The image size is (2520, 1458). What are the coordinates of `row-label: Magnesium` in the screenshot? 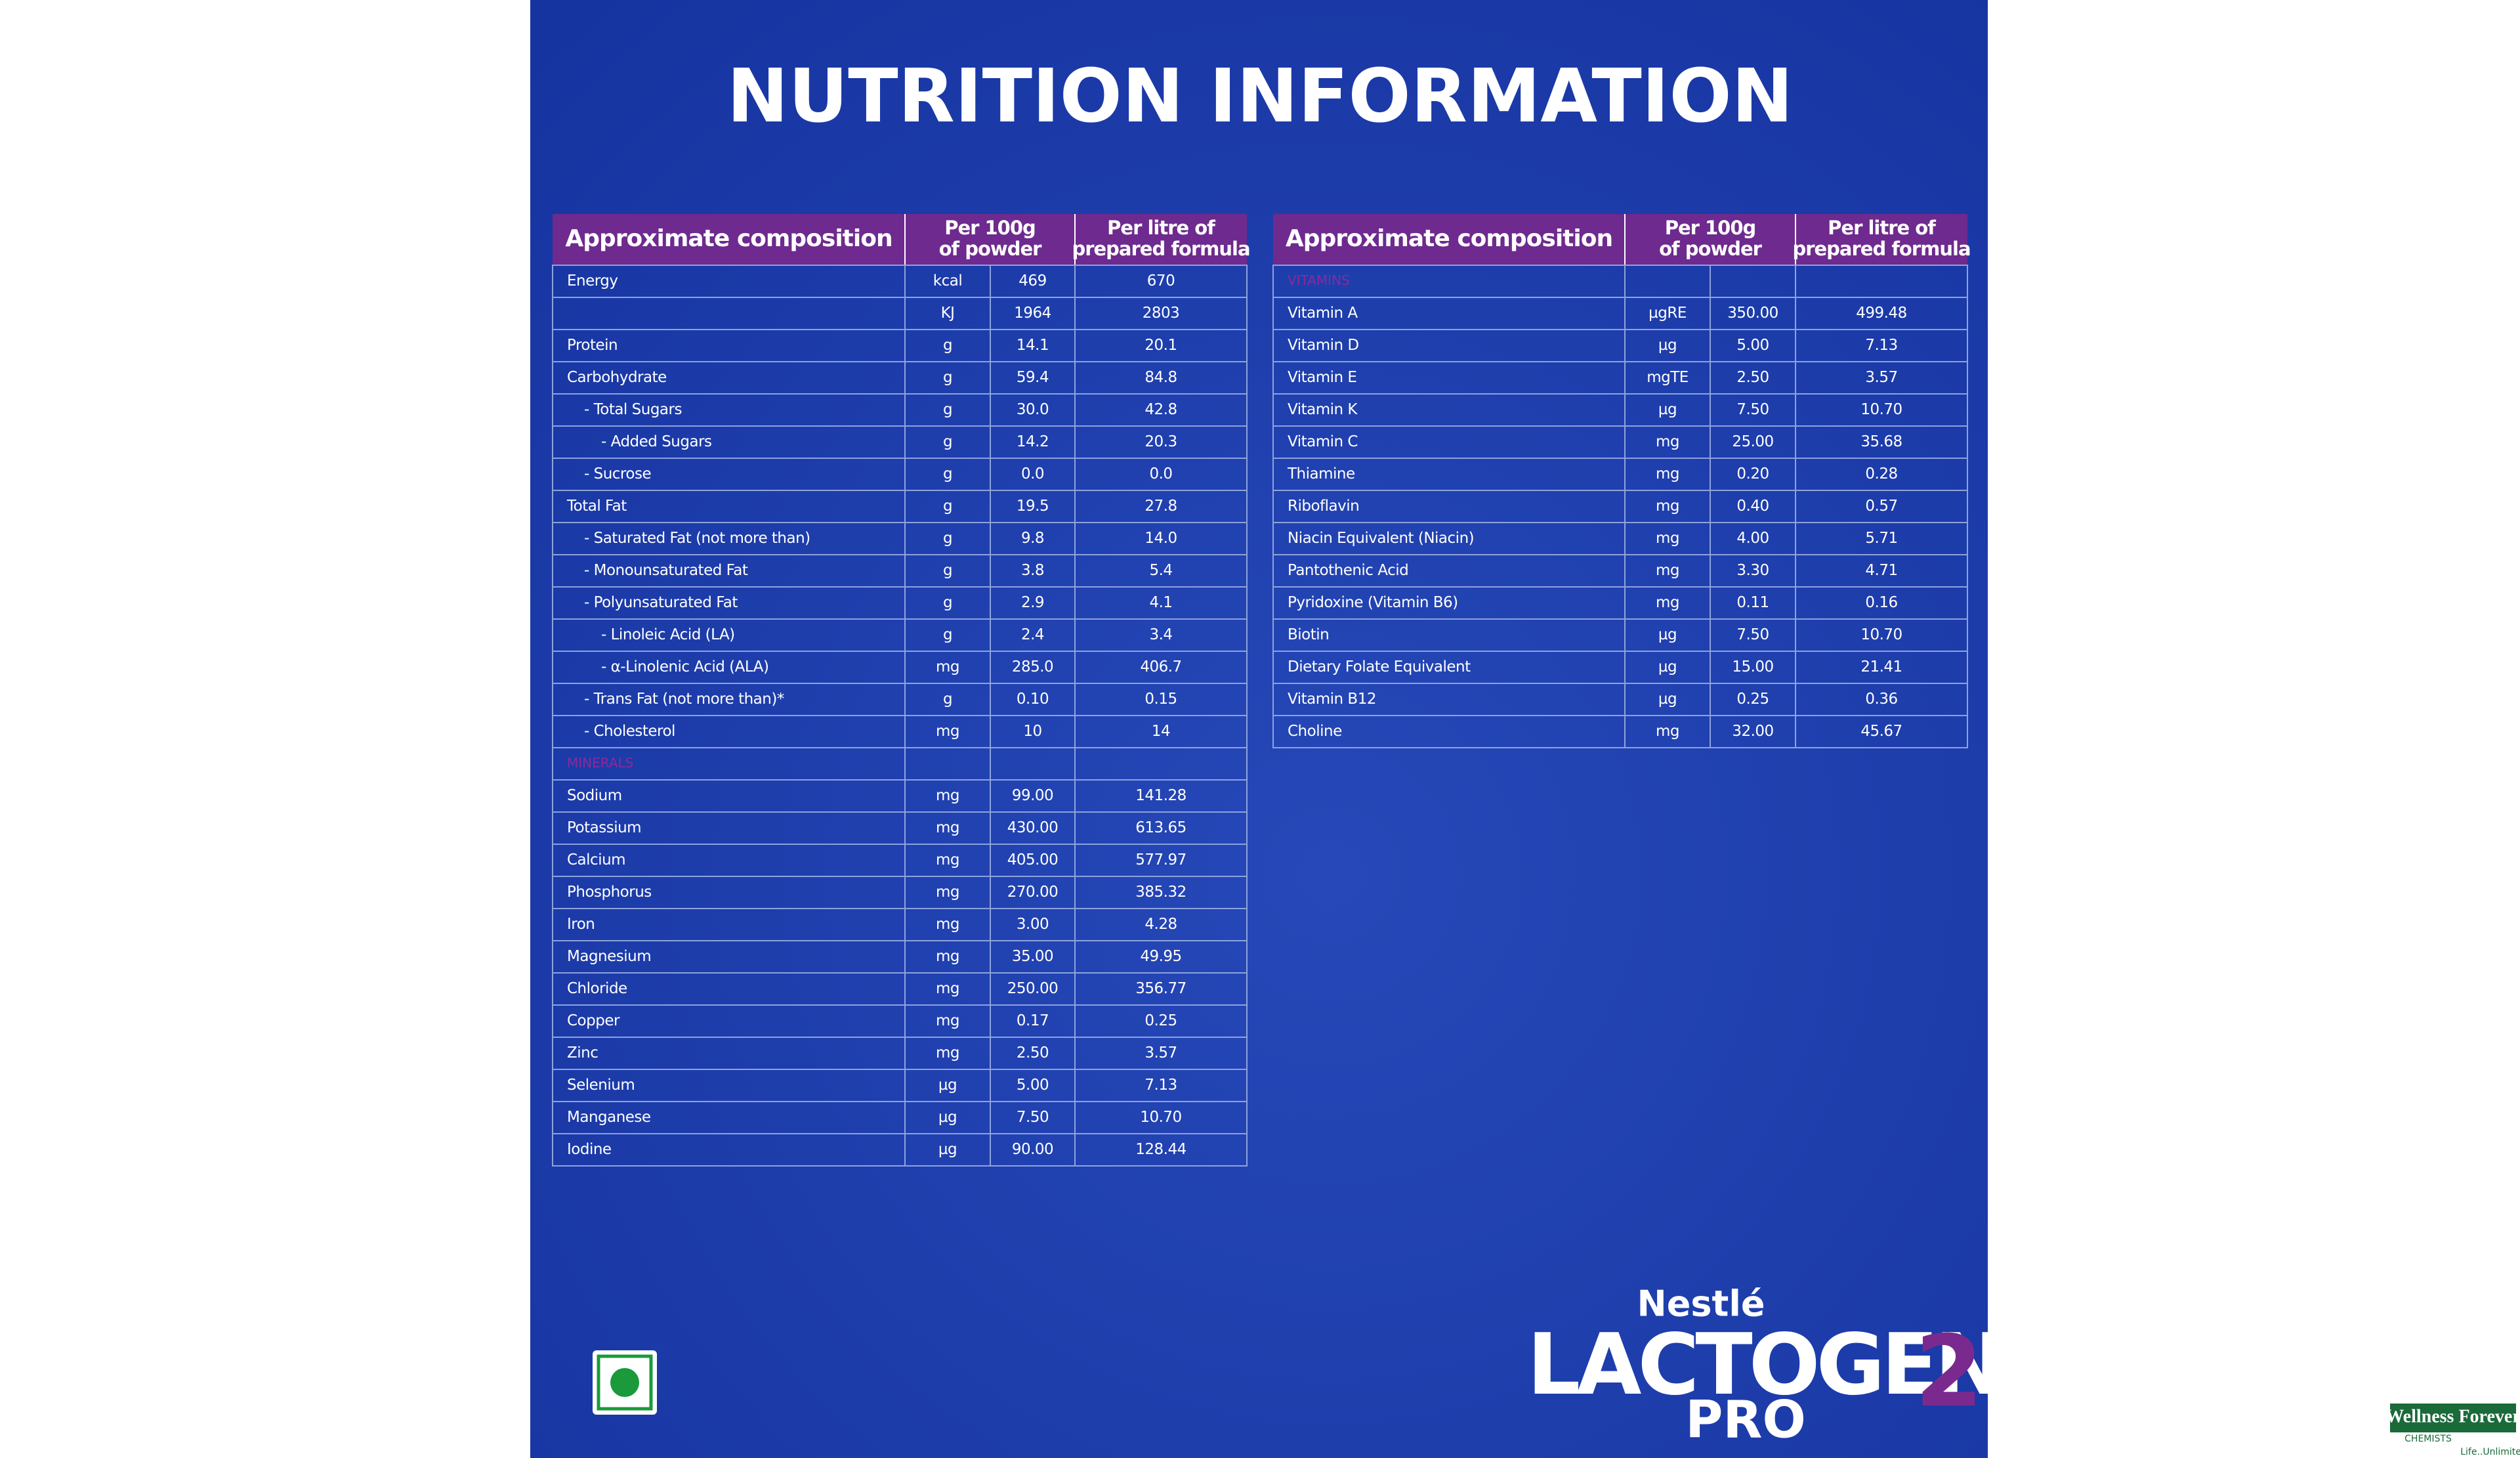 It's located at (609, 956).